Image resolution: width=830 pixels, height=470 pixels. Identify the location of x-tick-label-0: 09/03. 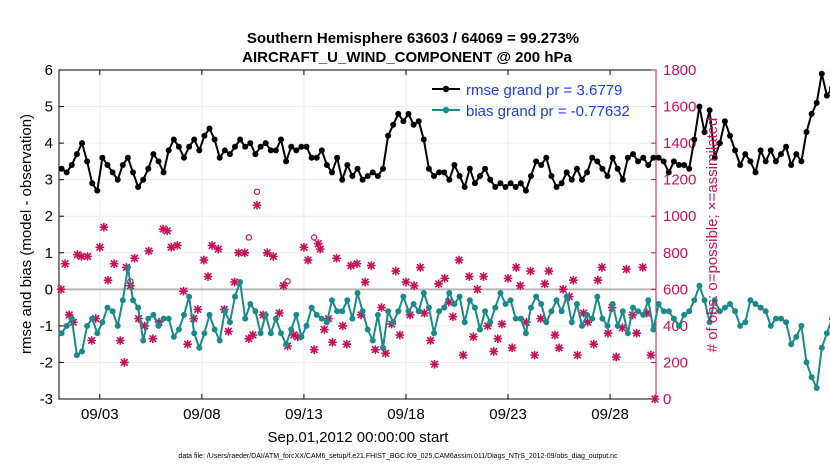
(100, 414).